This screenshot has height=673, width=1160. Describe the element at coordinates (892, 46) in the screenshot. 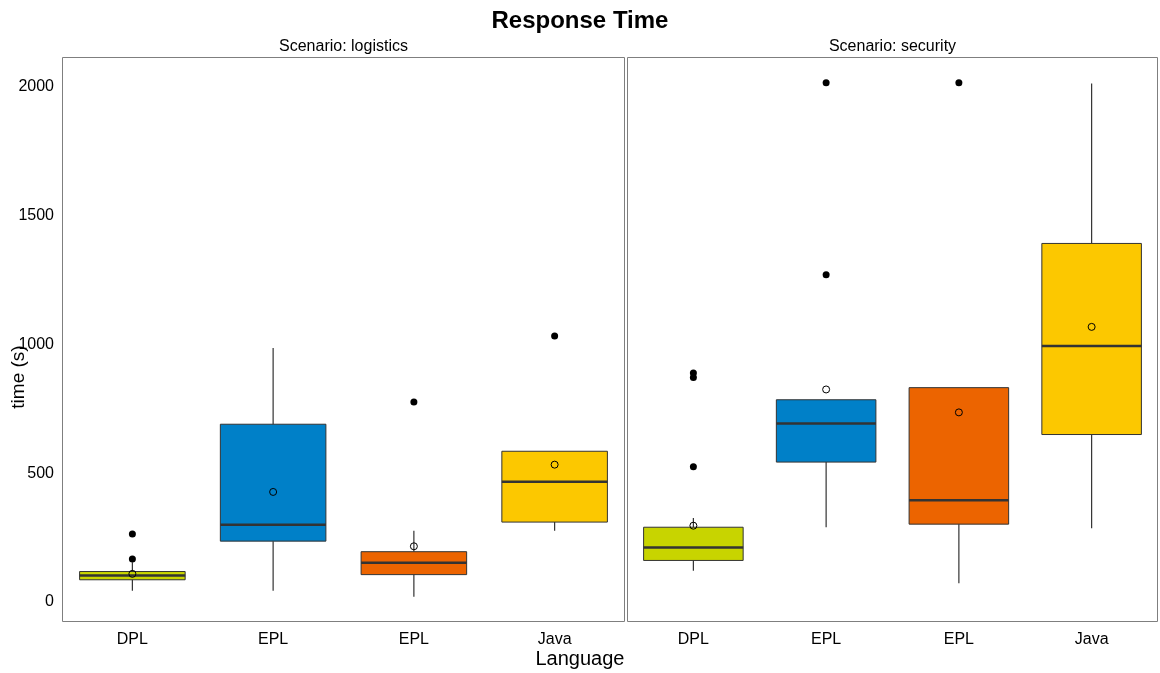

I see `chart-subtitle: Scenario: security` at that location.